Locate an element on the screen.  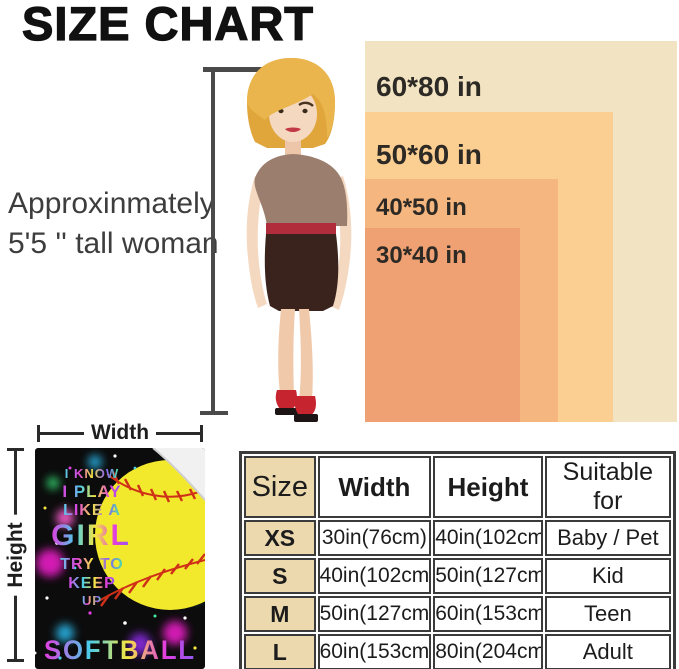
blanket-text-line: LIKE A is located at coordinates (92, 510).